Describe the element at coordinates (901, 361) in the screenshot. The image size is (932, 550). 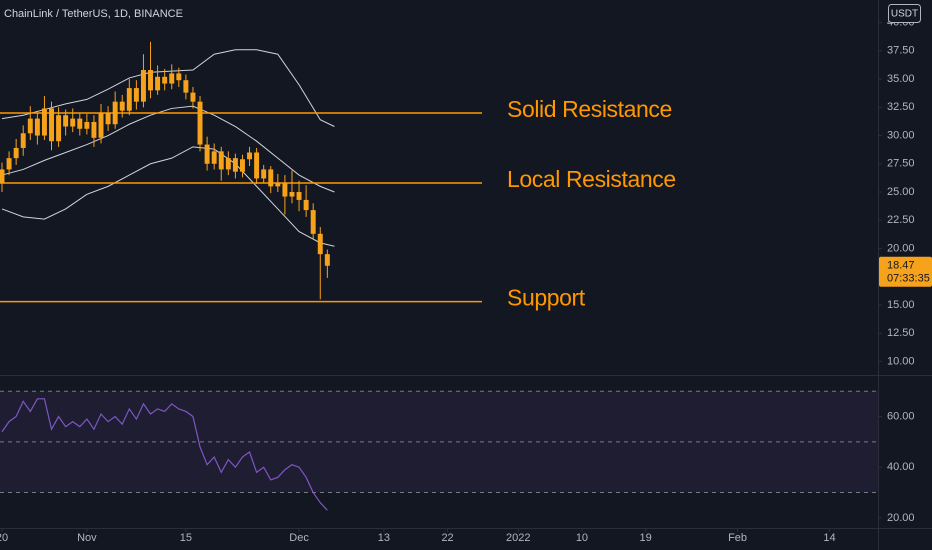
I see `y-tick-label: 10.00` at that location.